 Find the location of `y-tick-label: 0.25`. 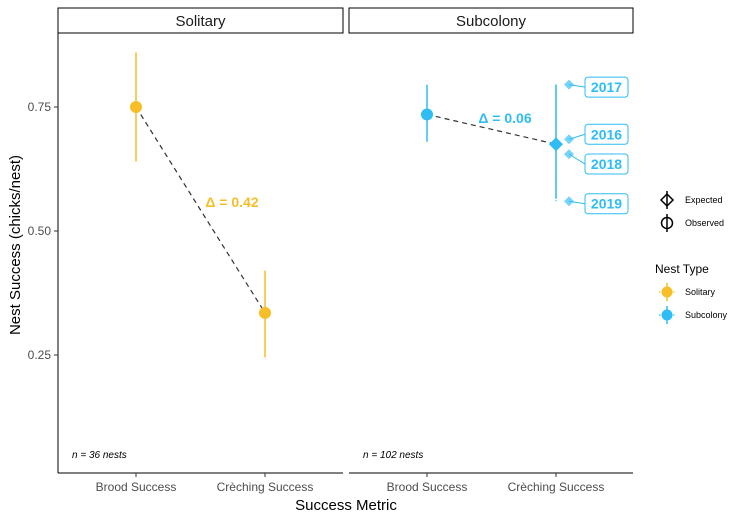

y-tick-label: 0.25 is located at coordinates (40, 355).